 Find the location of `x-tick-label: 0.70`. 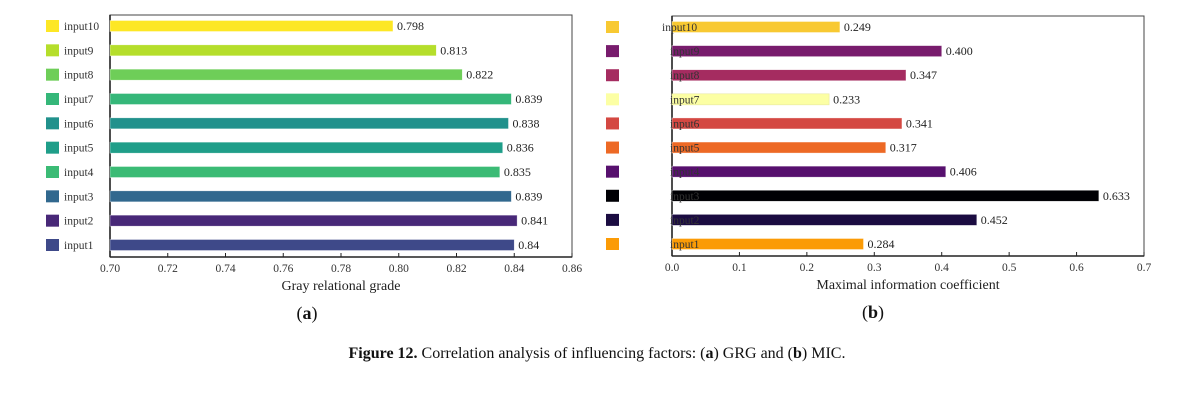

x-tick-label: 0.70 is located at coordinates (110, 269).